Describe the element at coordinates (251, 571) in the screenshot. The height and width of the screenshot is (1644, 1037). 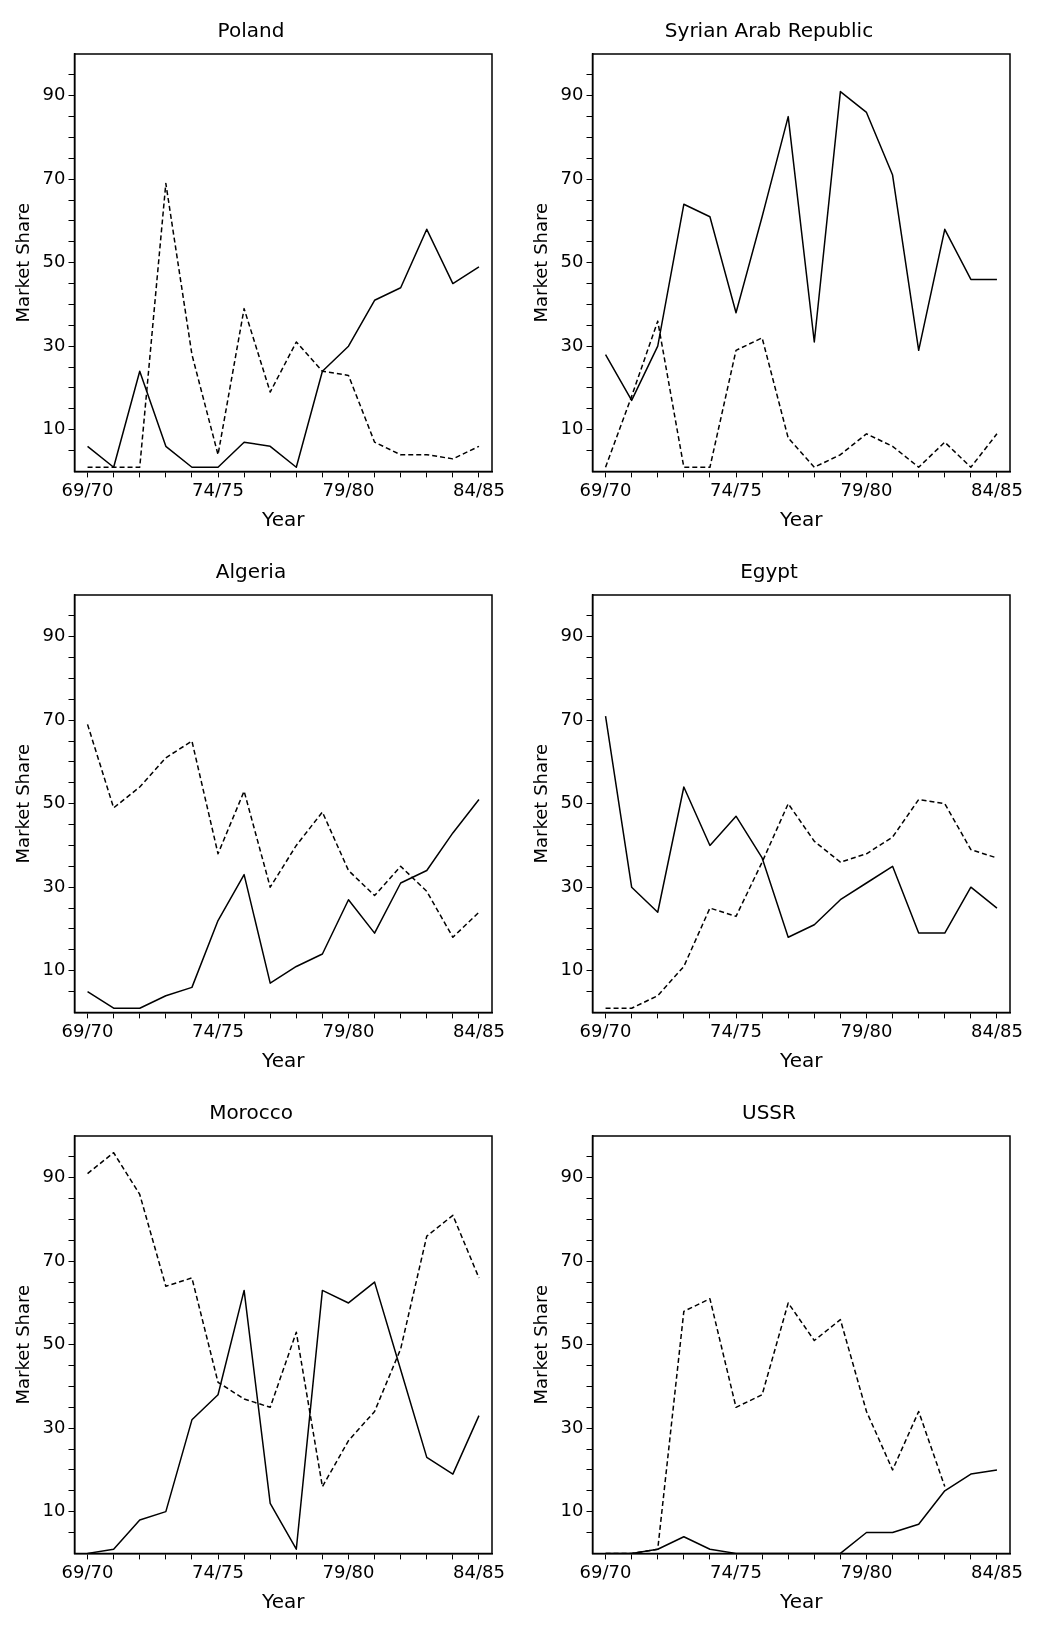
I see `chart-title: Algeria` at that location.